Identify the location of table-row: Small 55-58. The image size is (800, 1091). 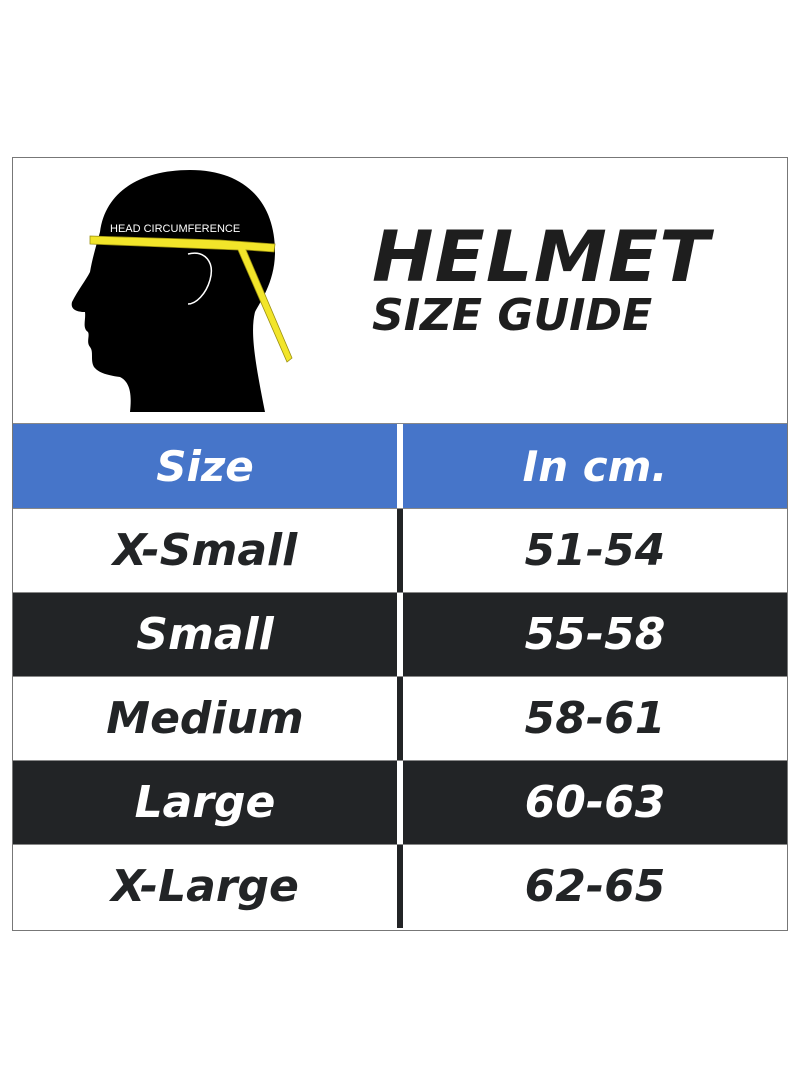
(400, 634).